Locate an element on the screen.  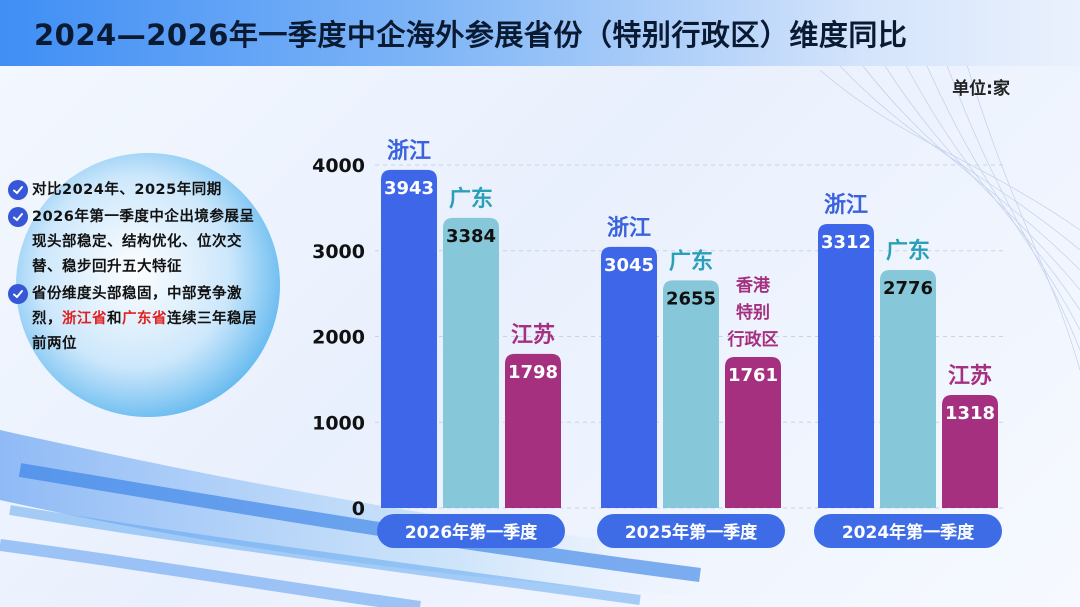
data-label: 3384 is located at coordinates (471, 236).